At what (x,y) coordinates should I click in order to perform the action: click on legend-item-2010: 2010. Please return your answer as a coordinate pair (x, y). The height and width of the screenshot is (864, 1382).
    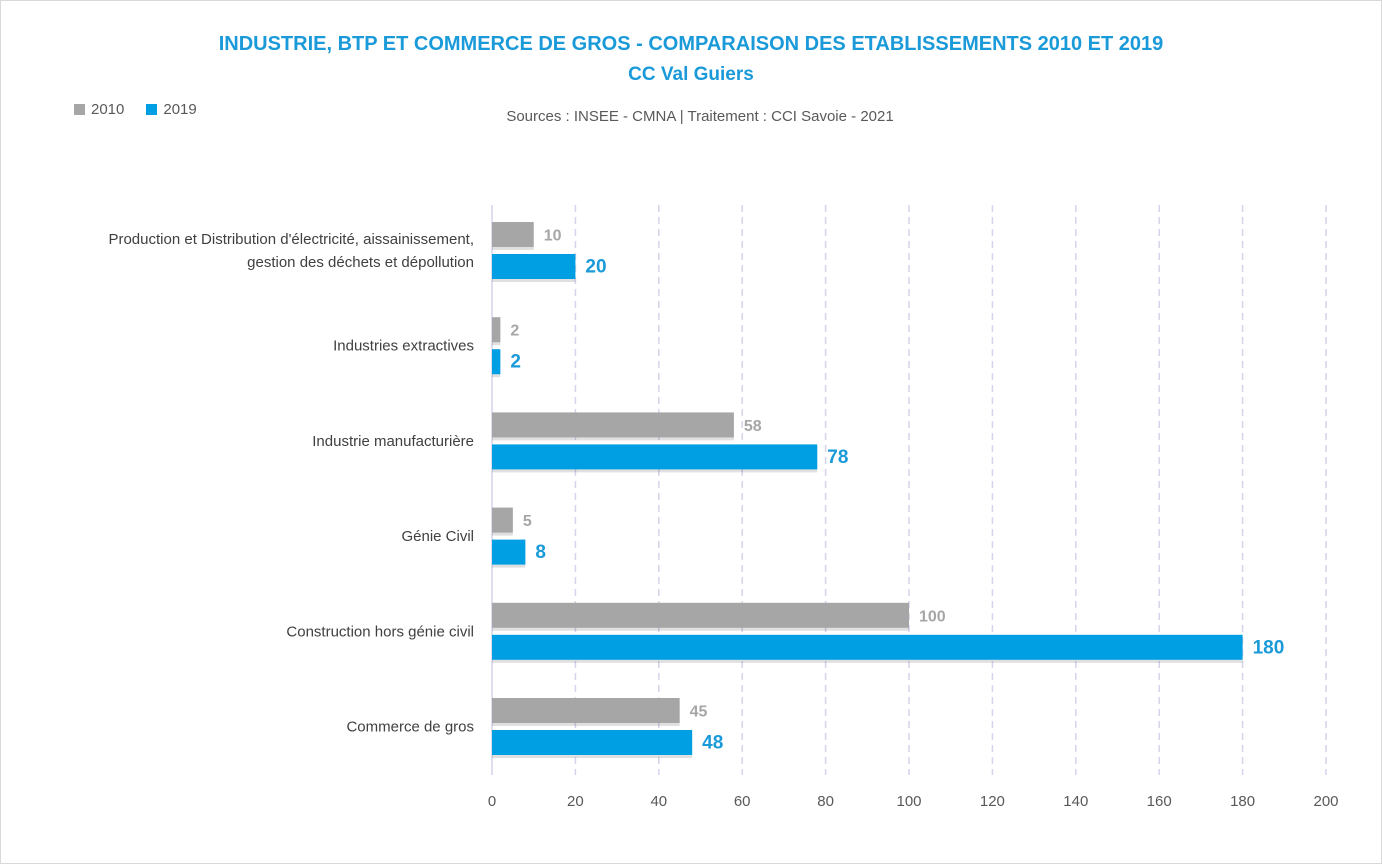
    Looking at the image, I should click on (99, 109).